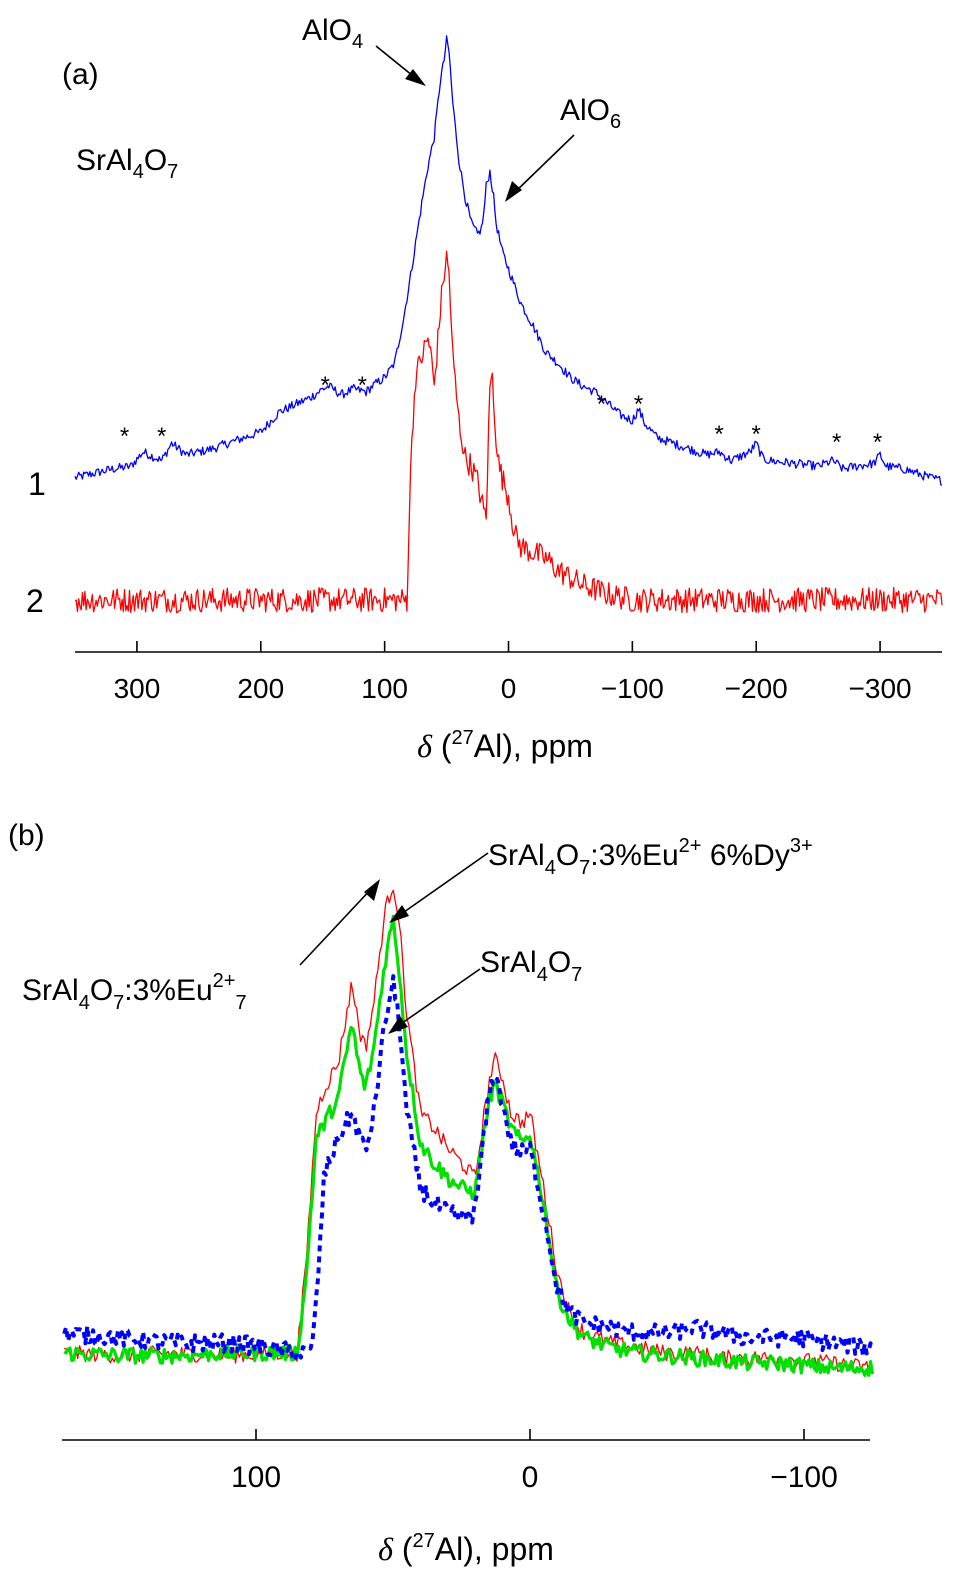 This screenshot has height=1588, width=964. I want to click on spinning-sideband-markers: * * * * * * * * * *, so click(501, 414).